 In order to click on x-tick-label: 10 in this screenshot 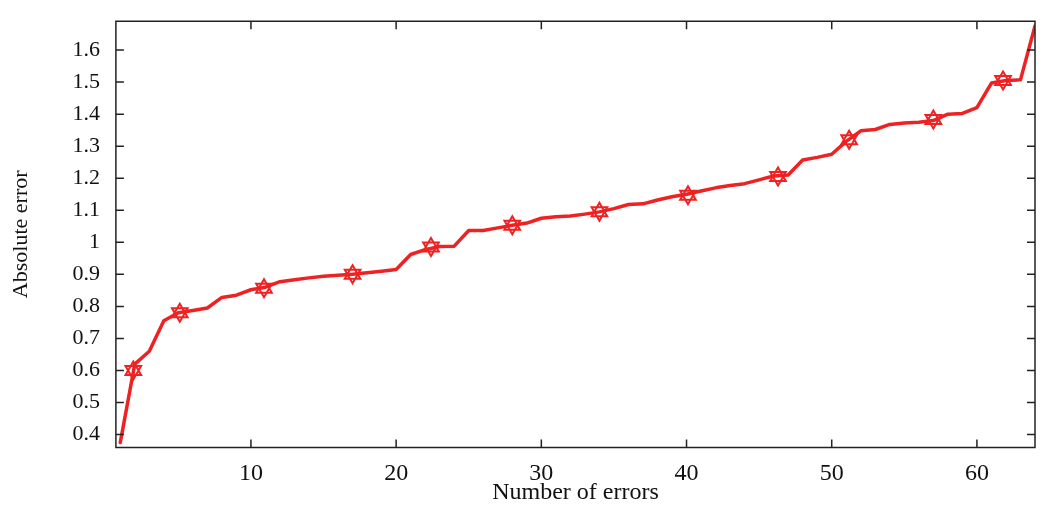, I will do `click(250, 472)`.